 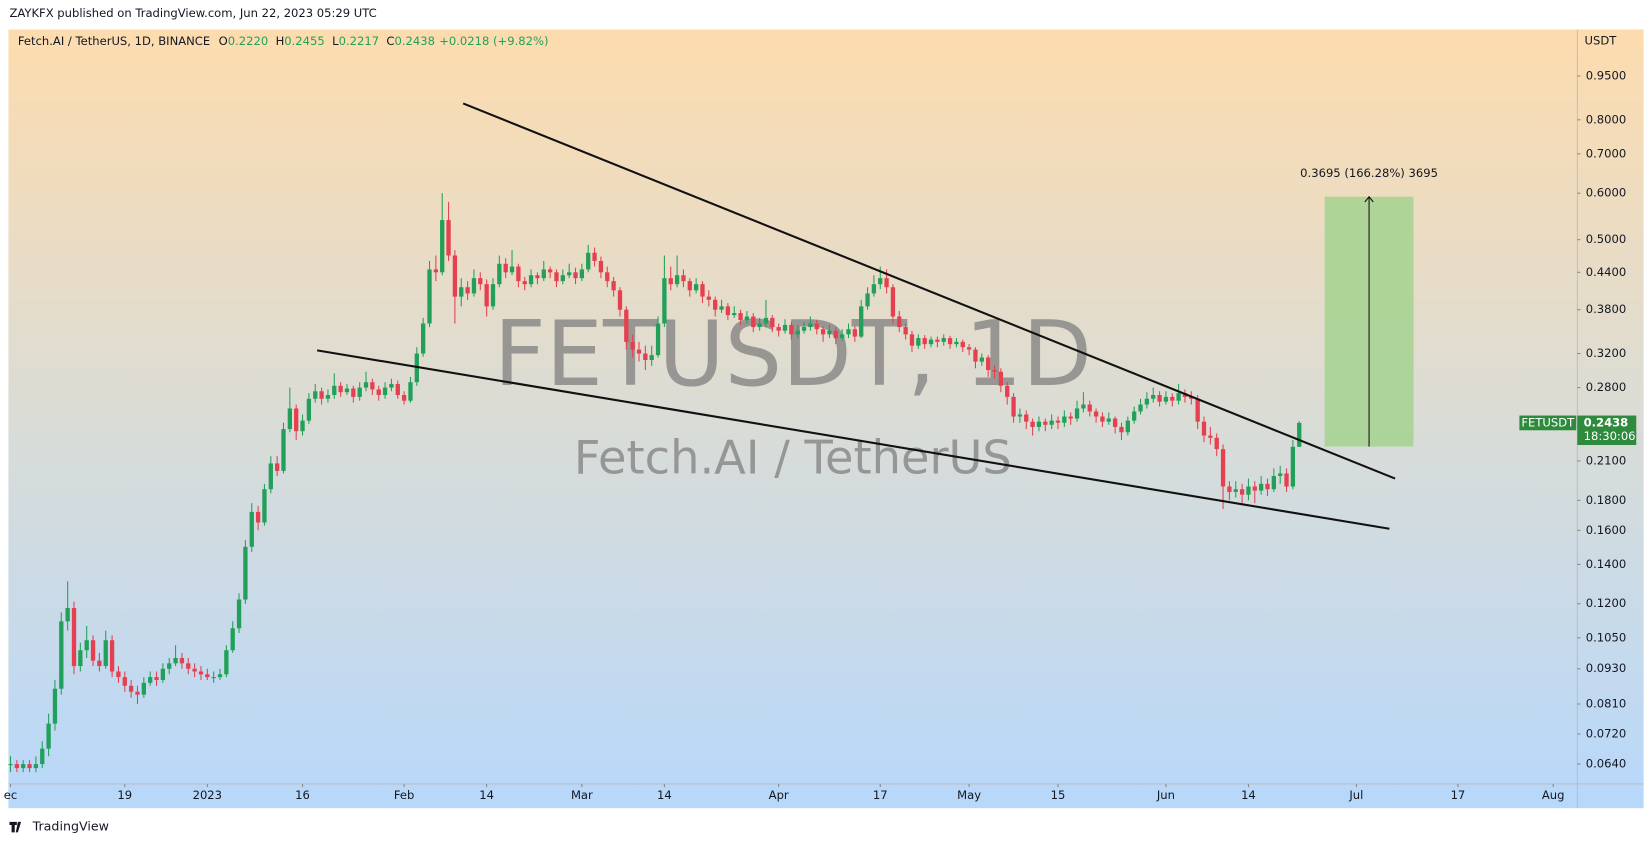 What do you see at coordinates (207, 795) in the screenshot?
I see `x-tick-label: 2023` at bounding box center [207, 795].